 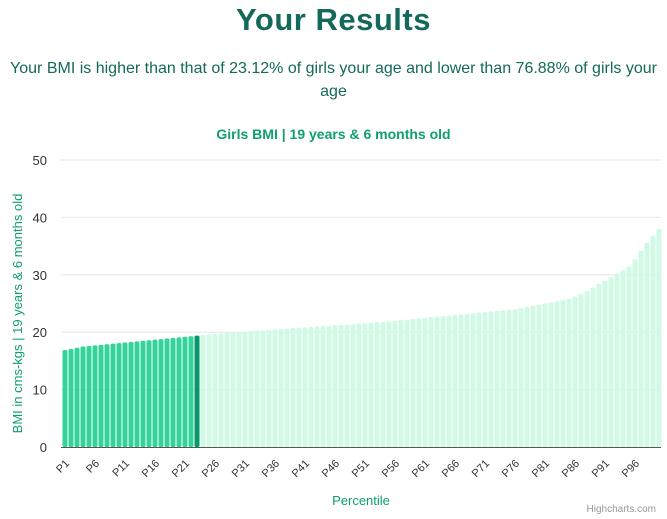 I want to click on bar-p96, so click(x=635, y=353).